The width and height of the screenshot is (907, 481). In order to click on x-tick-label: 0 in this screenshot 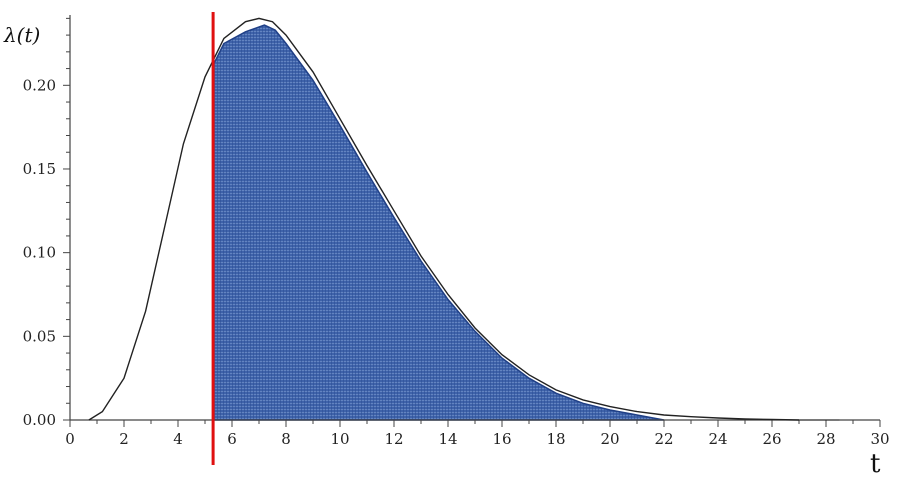, I will do `click(70, 439)`.